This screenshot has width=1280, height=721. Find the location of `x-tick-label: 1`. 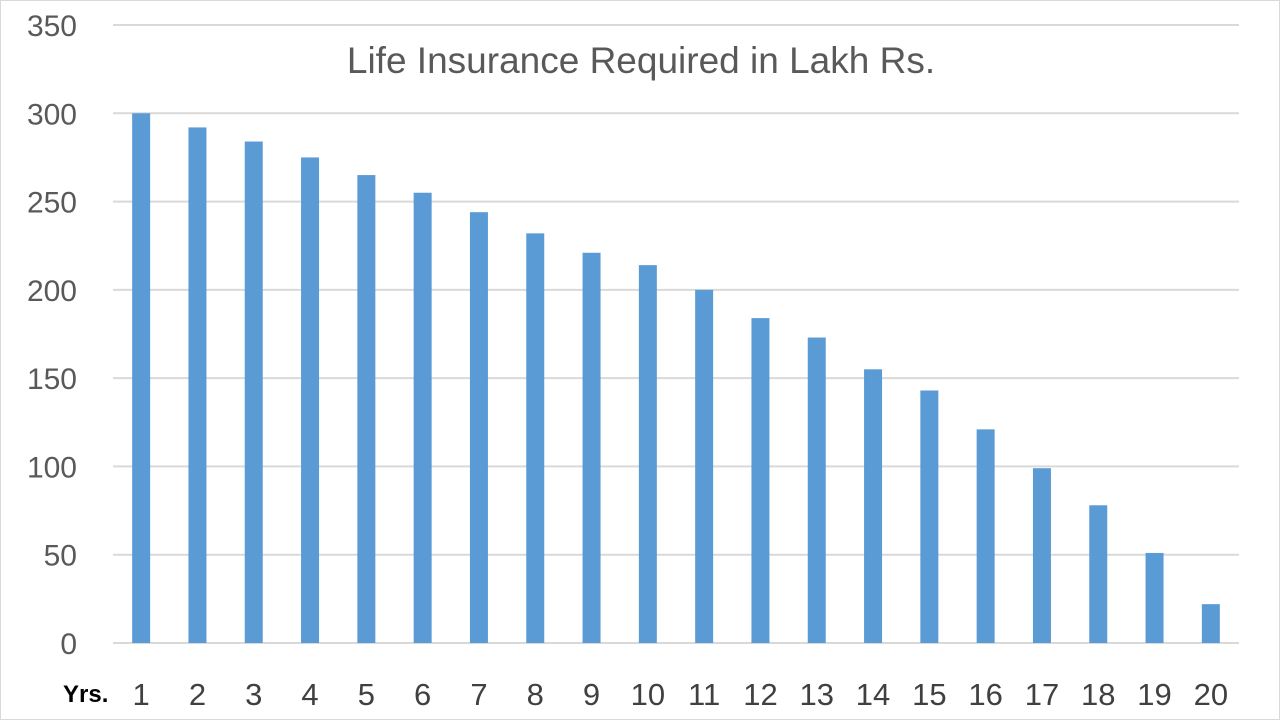

x-tick-label: 1 is located at coordinates (141, 694).